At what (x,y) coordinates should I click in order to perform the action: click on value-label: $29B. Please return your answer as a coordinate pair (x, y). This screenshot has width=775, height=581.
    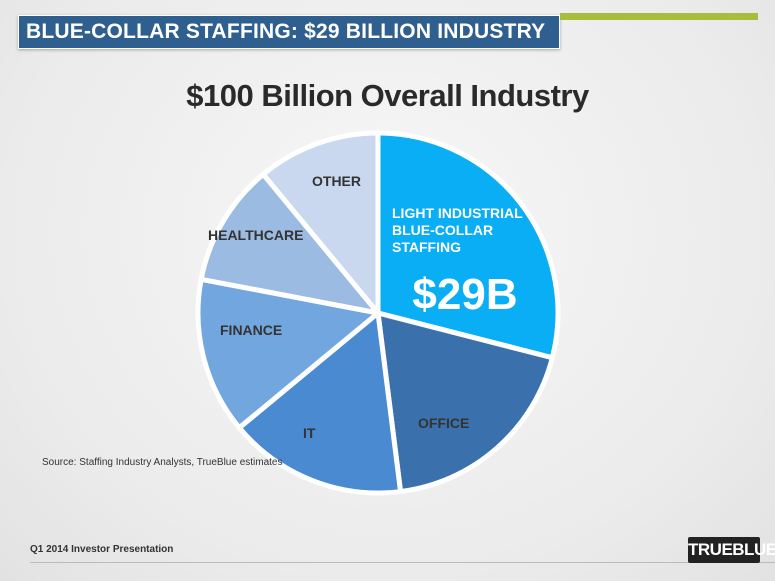
    Looking at the image, I should click on (465, 294).